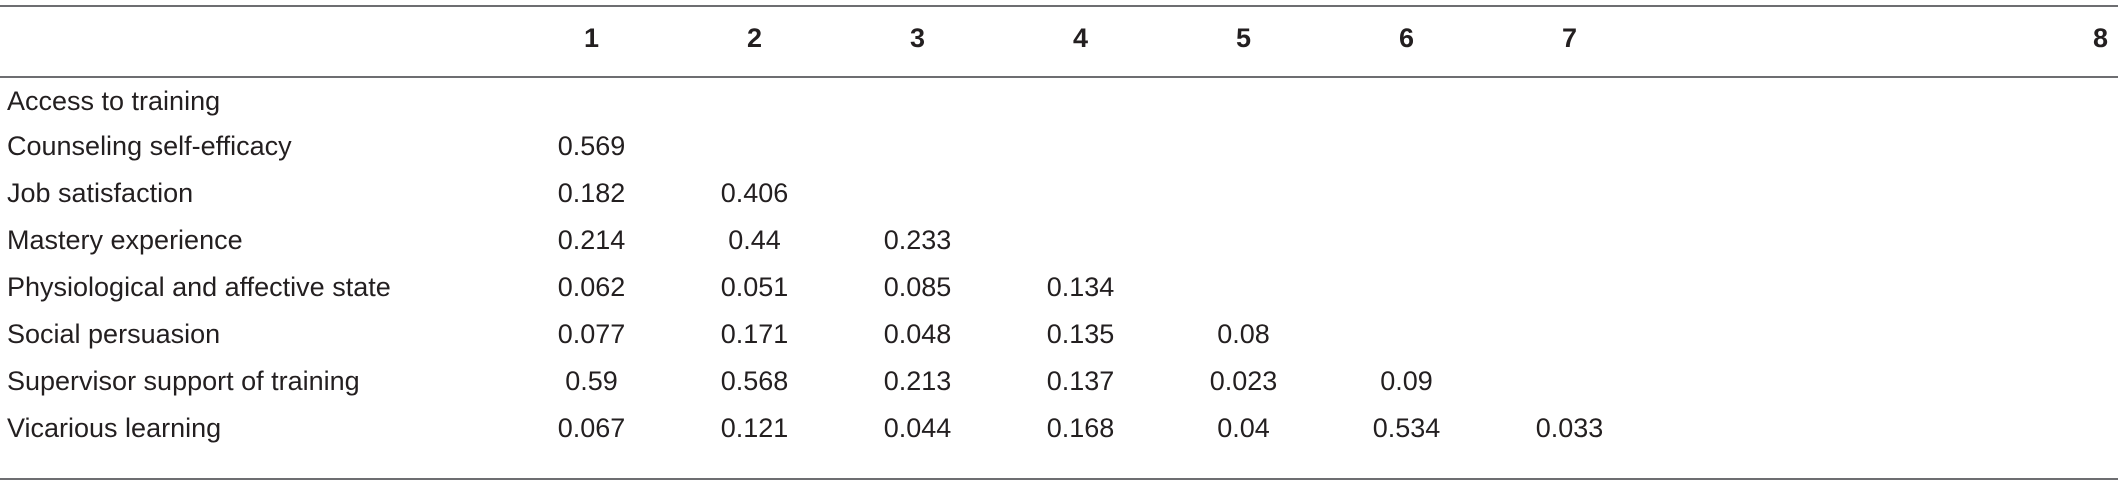  Describe the element at coordinates (1243, 37) in the screenshot. I see `header-cell-5: 5` at that location.